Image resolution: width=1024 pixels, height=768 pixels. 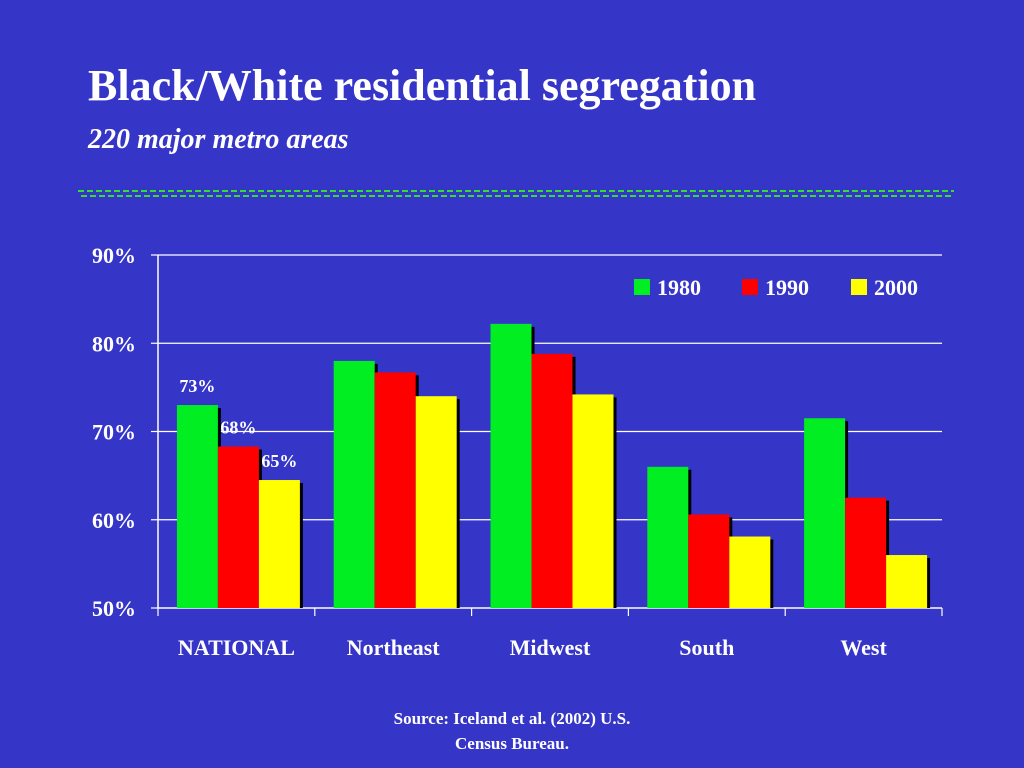 What do you see at coordinates (907, 581) in the screenshot?
I see `bar-2000-west` at bounding box center [907, 581].